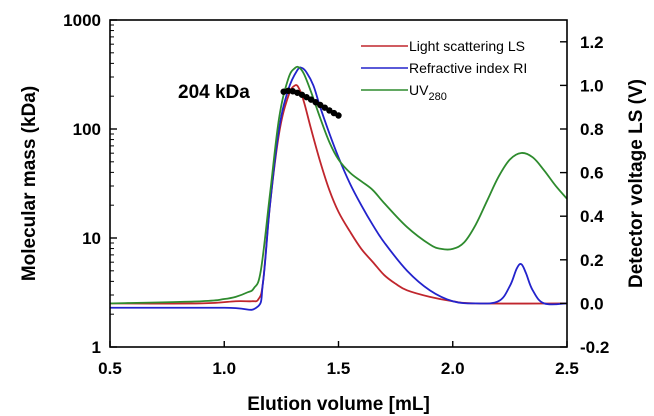 The image size is (654, 416). I want to click on legend-label-uv280: UV280, so click(428, 92).